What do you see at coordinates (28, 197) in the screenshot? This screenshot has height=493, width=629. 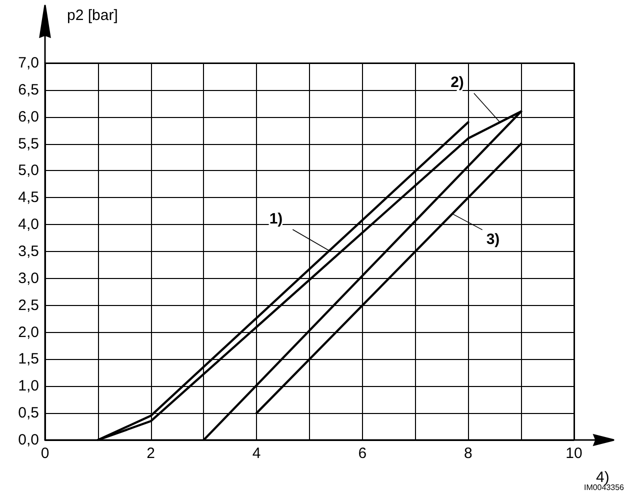 I see `y-tick-label: 4,5` at bounding box center [28, 197].